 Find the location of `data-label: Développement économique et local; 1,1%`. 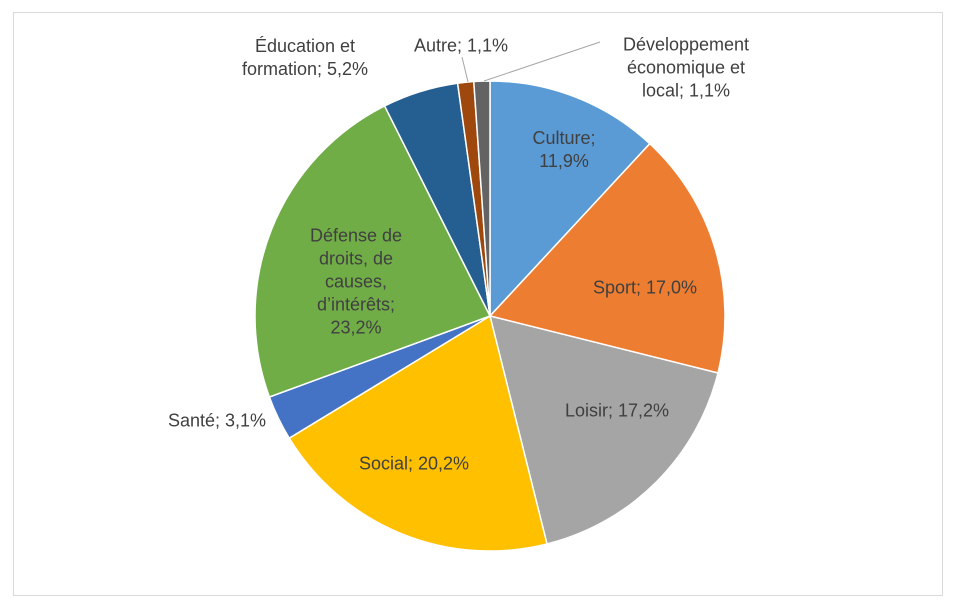

data-label: Développement économique et local; 1,1% is located at coordinates (686, 67).